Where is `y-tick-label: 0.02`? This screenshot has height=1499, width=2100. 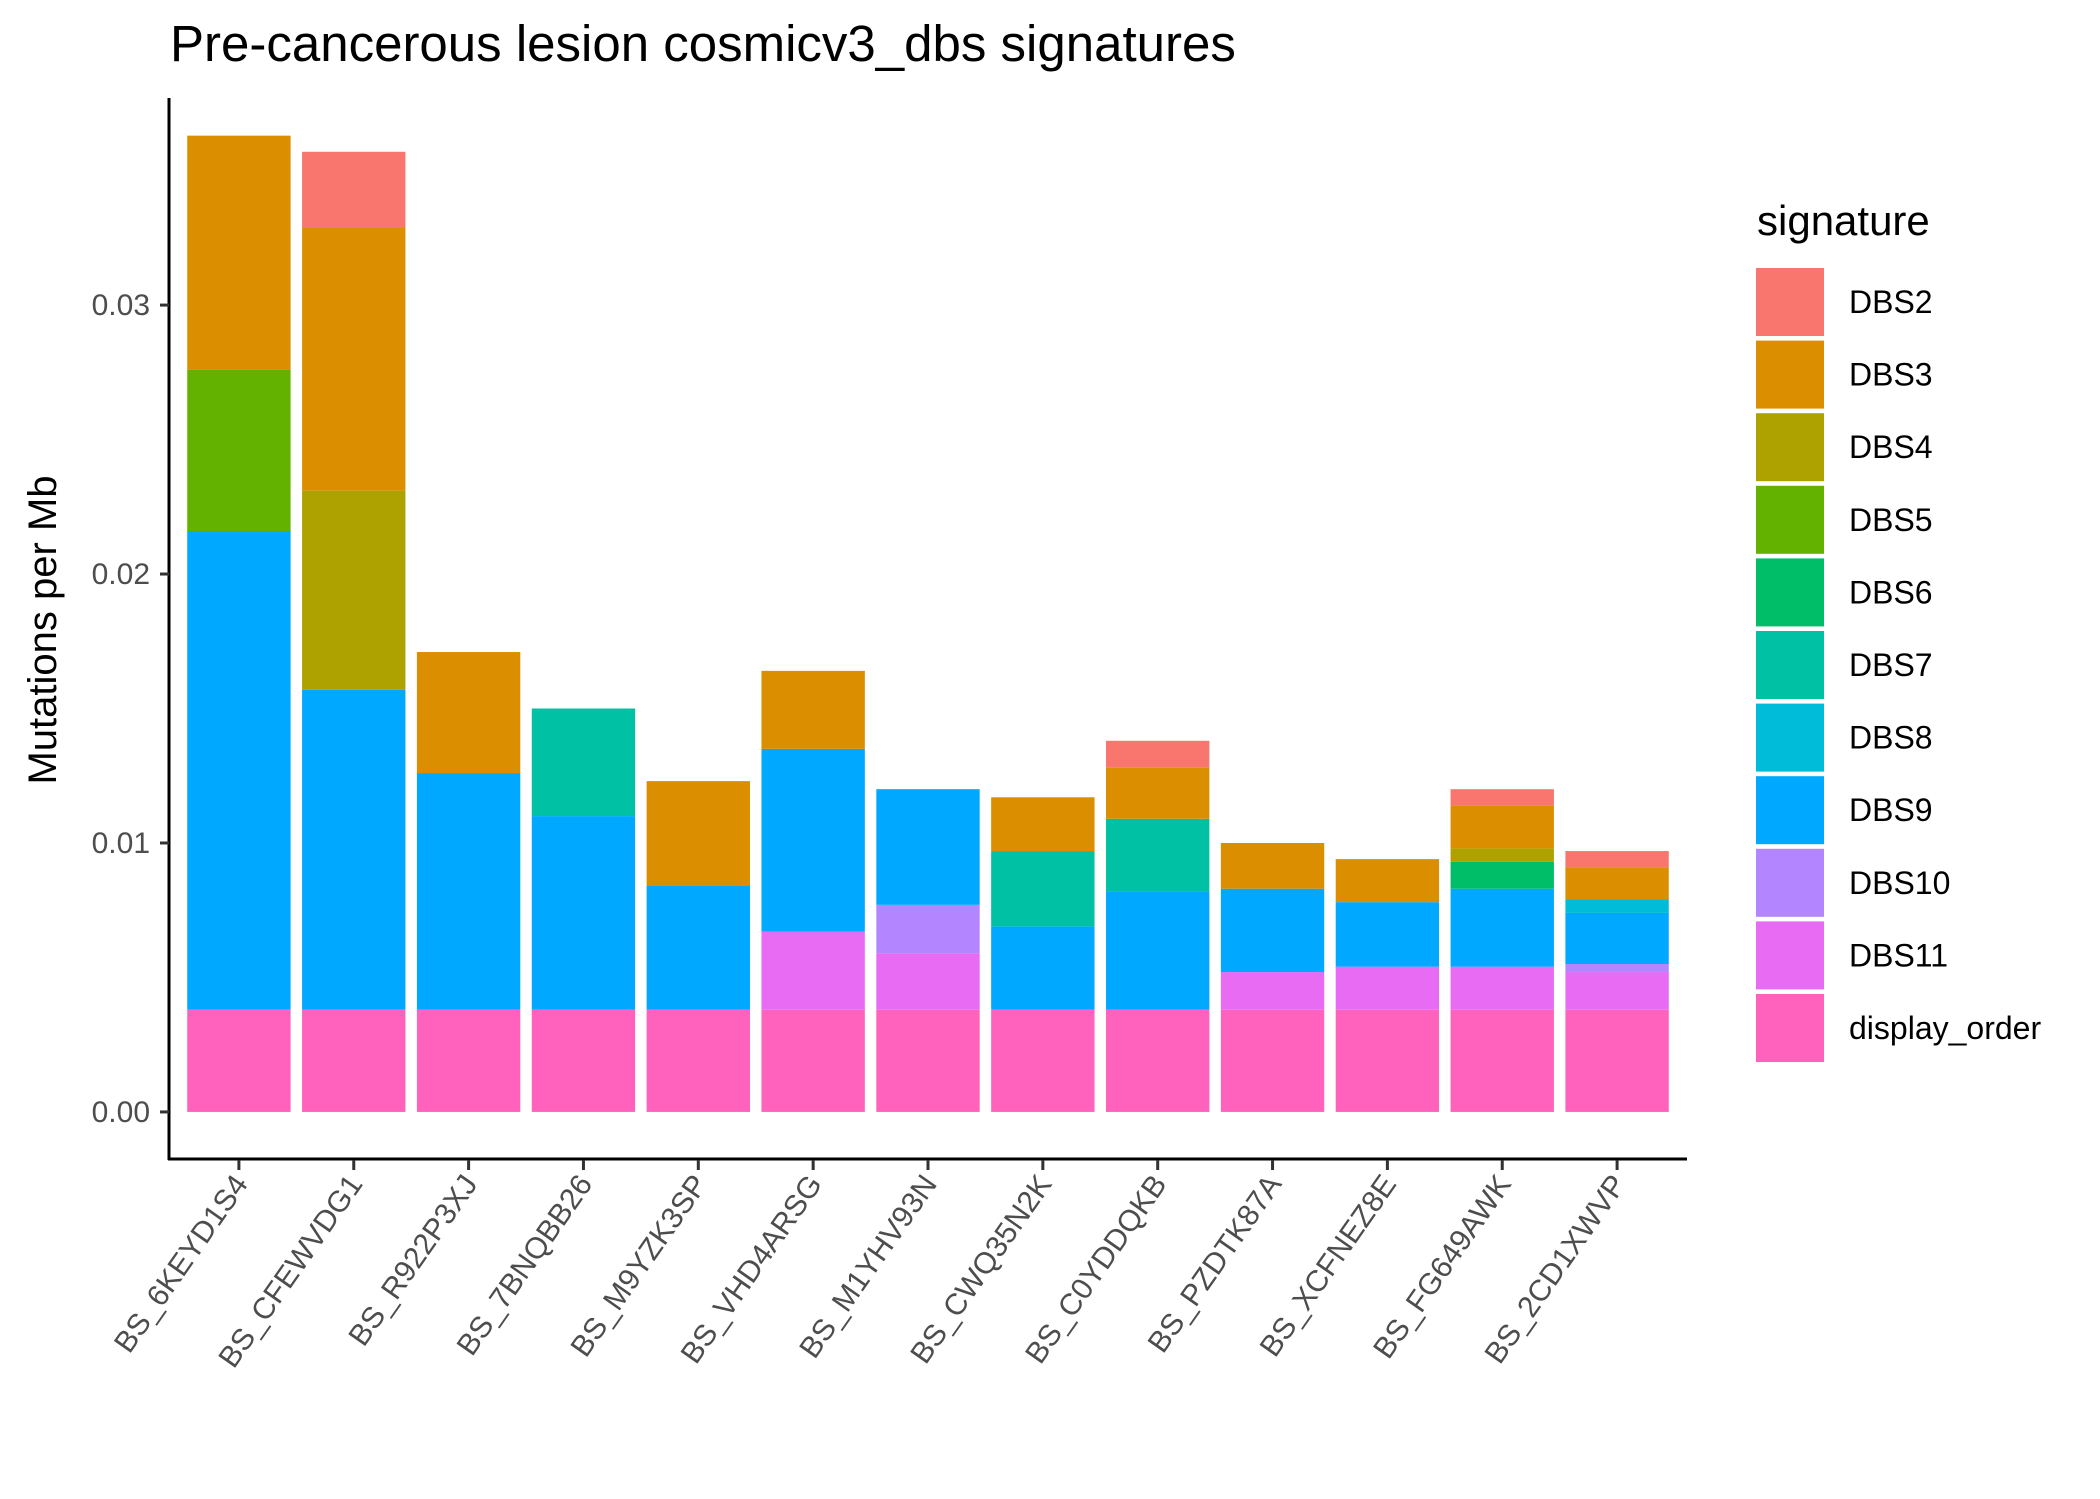 y-tick-label: 0.02 is located at coordinates (121, 574).